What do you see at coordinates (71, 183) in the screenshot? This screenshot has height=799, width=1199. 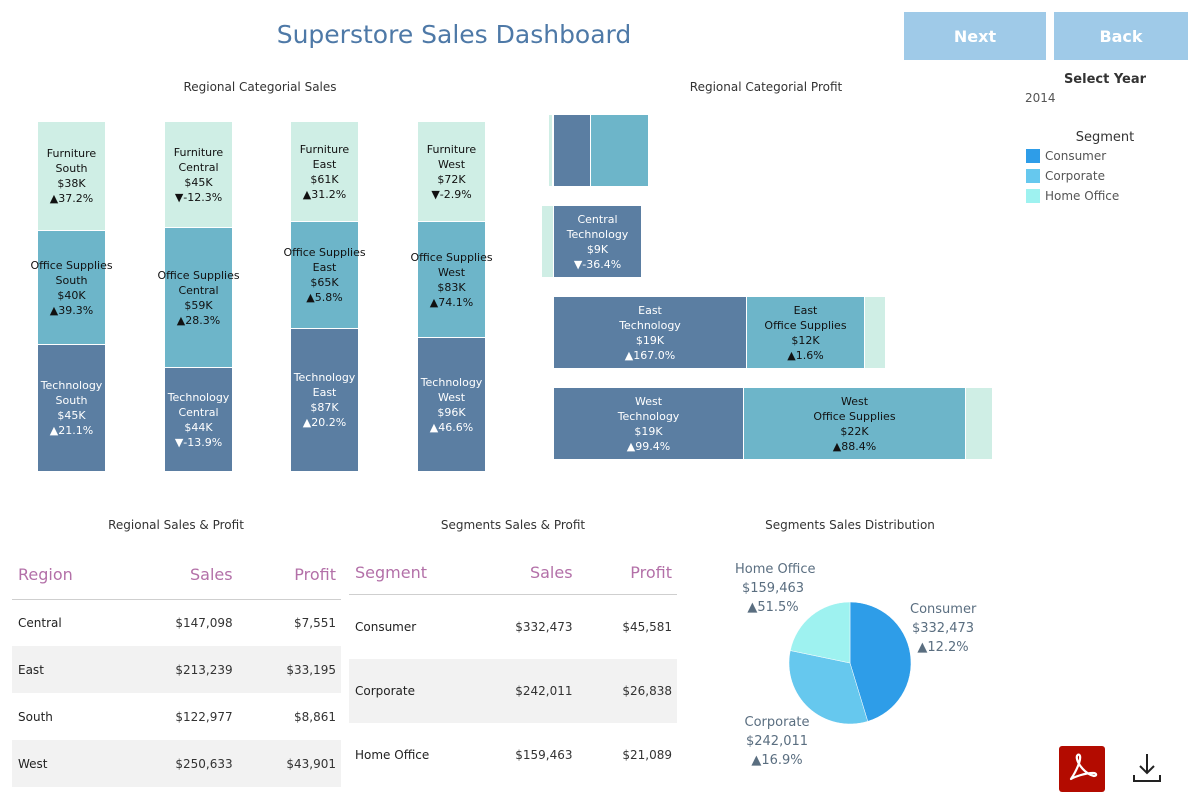 I see `segment-value: $38K` at bounding box center [71, 183].